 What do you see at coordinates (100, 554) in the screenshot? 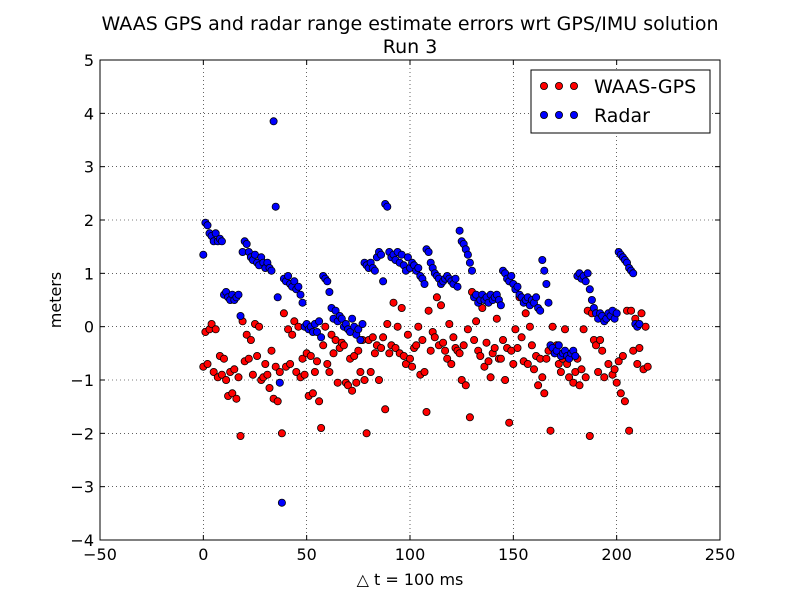
I see `x-tick-label: −50` at bounding box center [100, 554].